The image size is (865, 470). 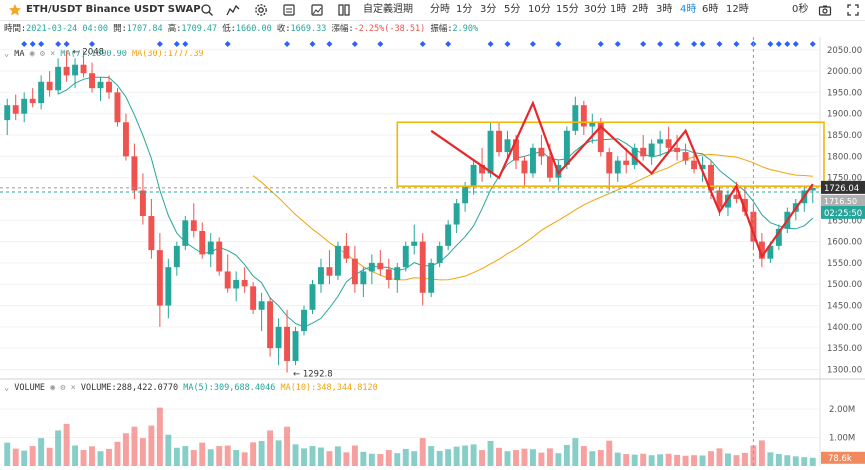 What do you see at coordinates (618, 9) in the screenshot?
I see `timeframe-tab: 1時` at bounding box center [618, 9].